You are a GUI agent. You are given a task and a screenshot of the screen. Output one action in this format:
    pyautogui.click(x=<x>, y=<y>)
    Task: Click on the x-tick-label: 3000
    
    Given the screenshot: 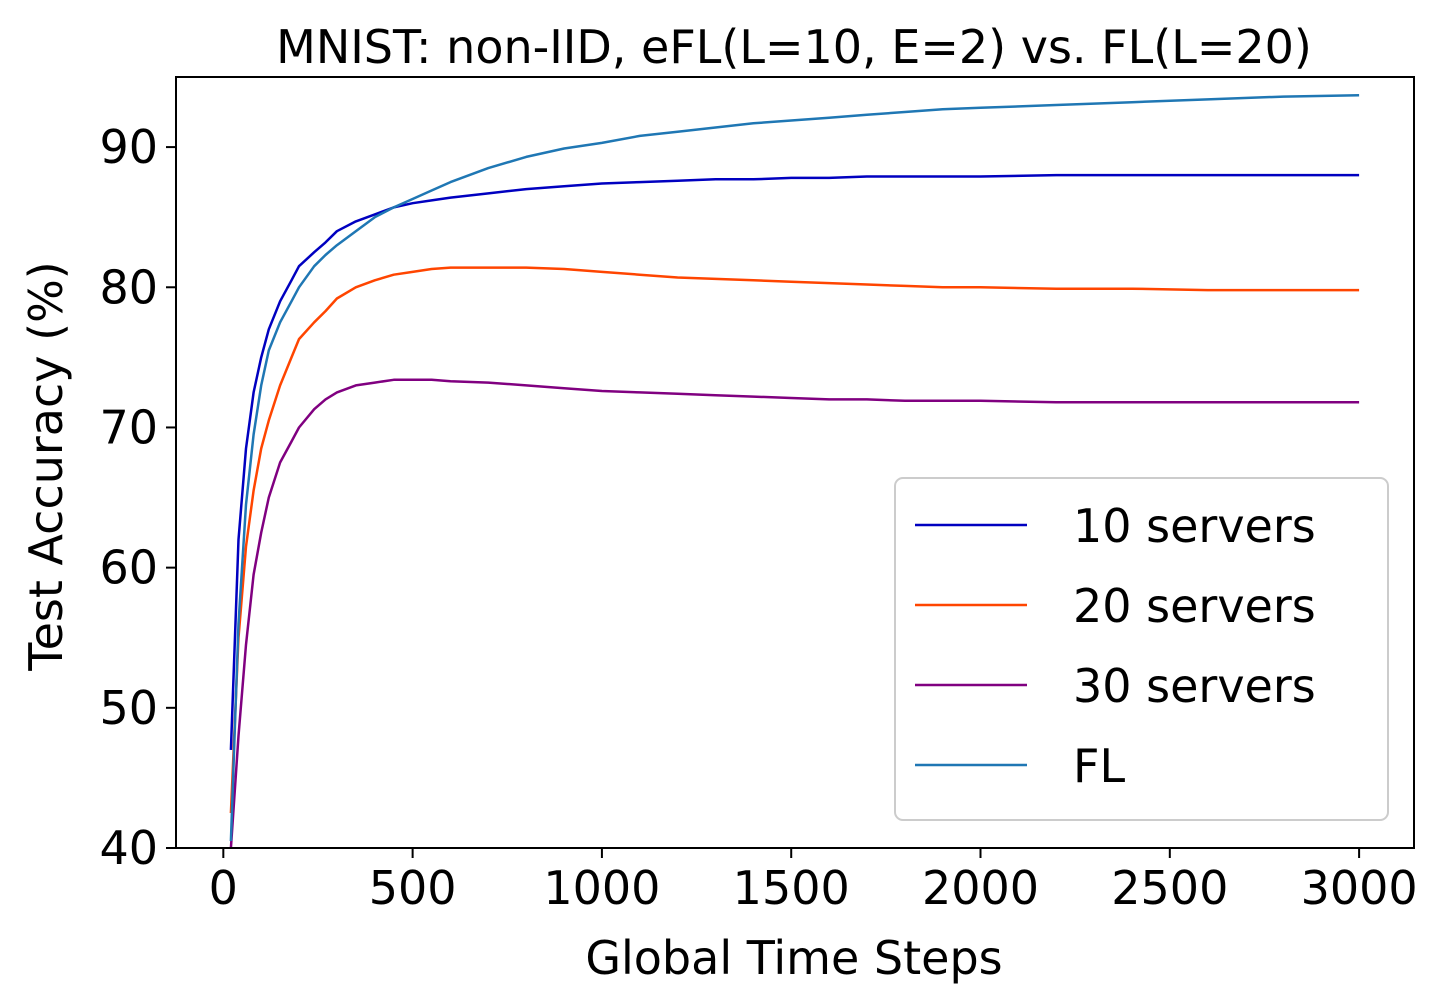 What is the action you would take?
    pyautogui.click(x=1359, y=888)
    